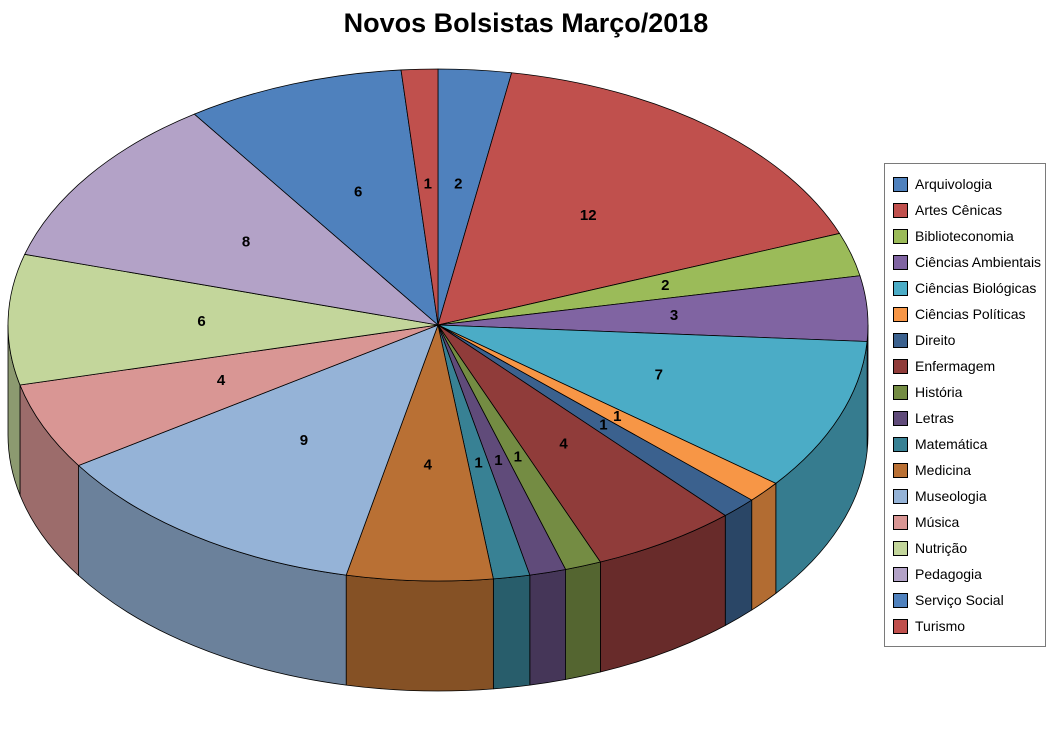  What do you see at coordinates (959, 600) in the screenshot?
I see `legend-label: Serviço Social` at bounding box center [959, 600].